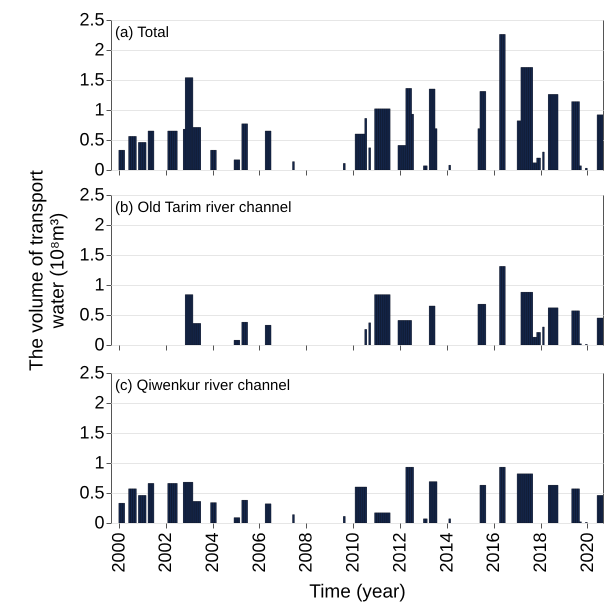 The height and width of the screenshot is (609, 606). What do you see at coordinates (202, 385) in the screenshot?
I see `chart-title: (c) Qiwenkur river channel` at bounding box center [202, 385].